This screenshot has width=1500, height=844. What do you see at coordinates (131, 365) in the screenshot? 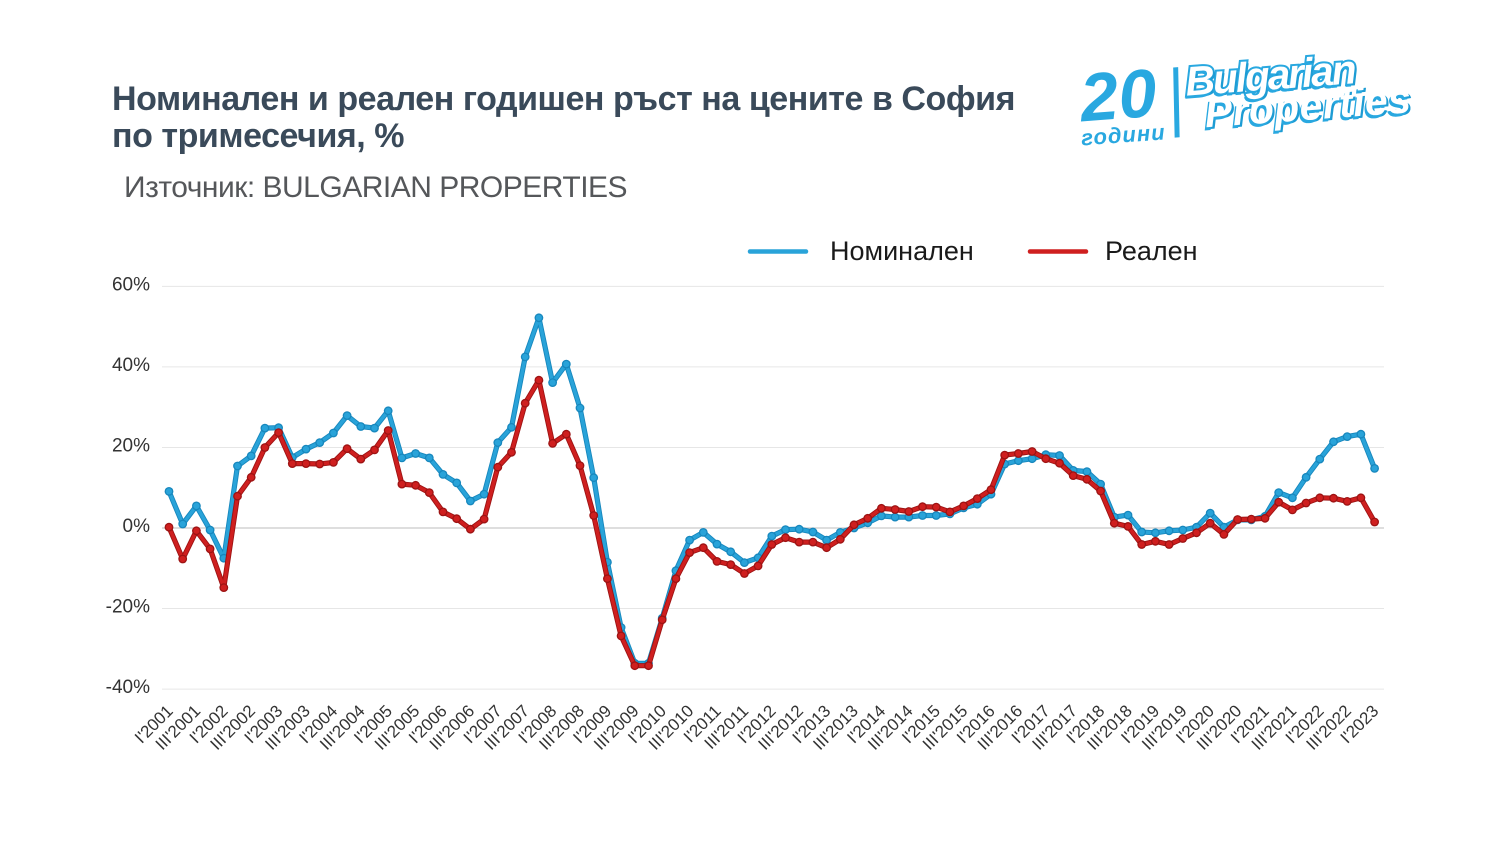
I see `svg-text: 40%` at bounding box center [131, 365].